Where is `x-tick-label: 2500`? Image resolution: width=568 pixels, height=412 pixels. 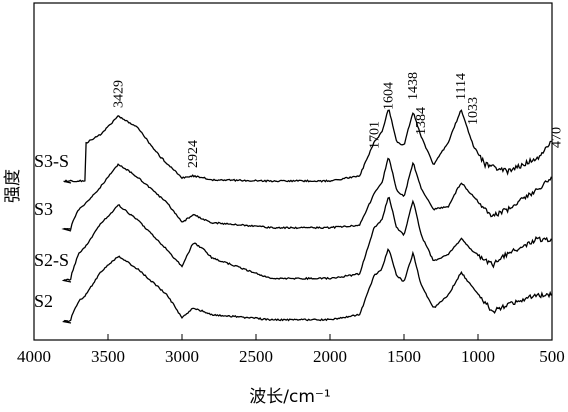 x-tick-label: 2500 is located at coordinates (256, 356).